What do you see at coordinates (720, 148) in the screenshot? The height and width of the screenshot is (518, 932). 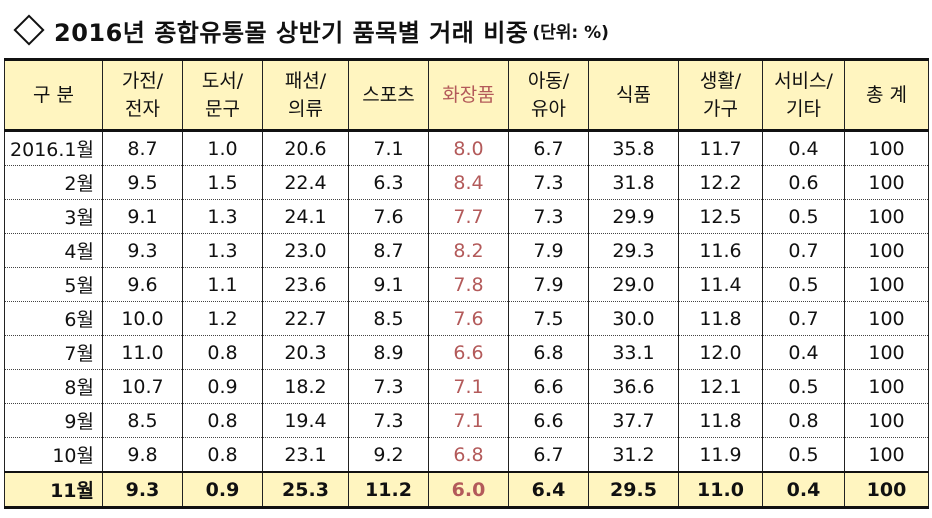 I see `table-cell: 11.7` at bounding box center [720, 148].